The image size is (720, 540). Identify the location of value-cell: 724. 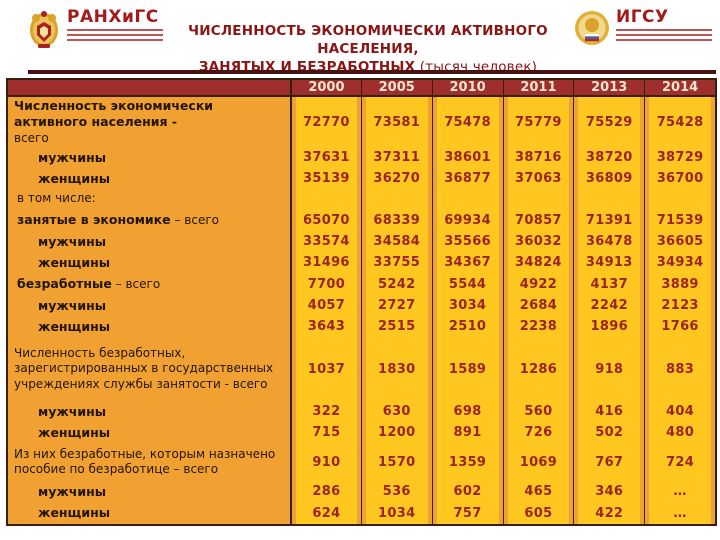
(679, 462).